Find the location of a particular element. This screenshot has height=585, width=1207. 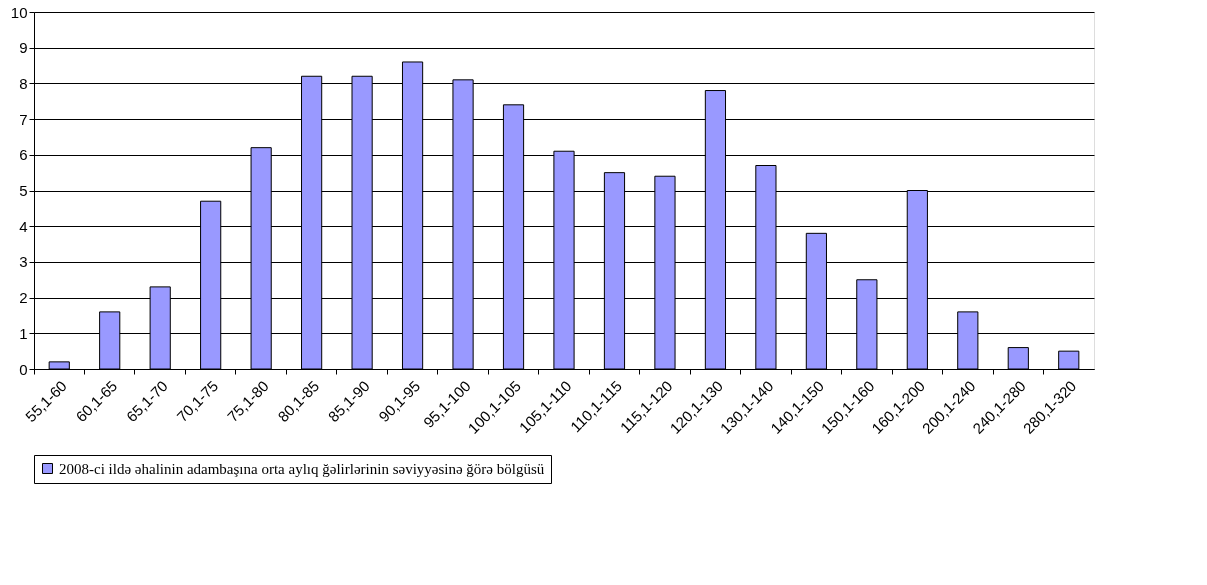

y-tick-label: 3 is located at coordinates (23, 262).